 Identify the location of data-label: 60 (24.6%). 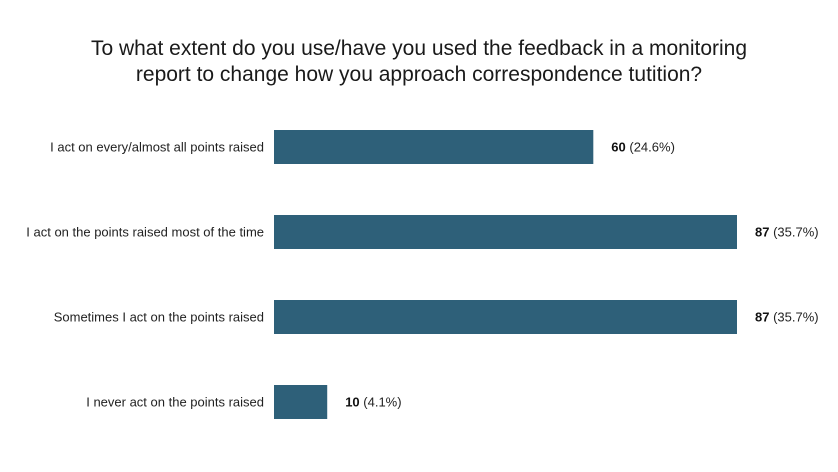
(643, 147).